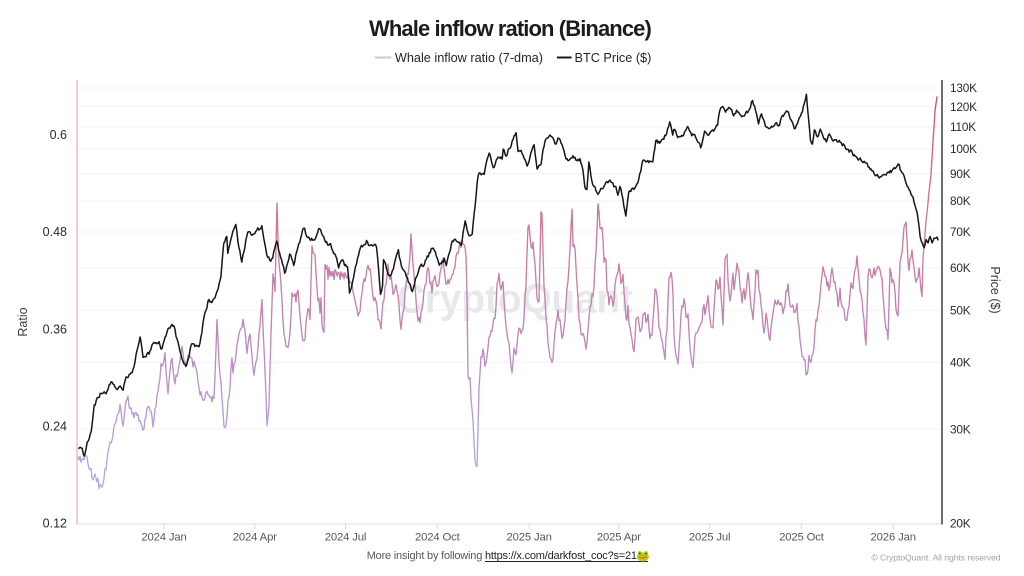 This screenshot has height=576, width=1024. What do you see at coordinates (960, 429) in the screenshot?
I see `svg-text: 30K` at bounding box center [960, 429].